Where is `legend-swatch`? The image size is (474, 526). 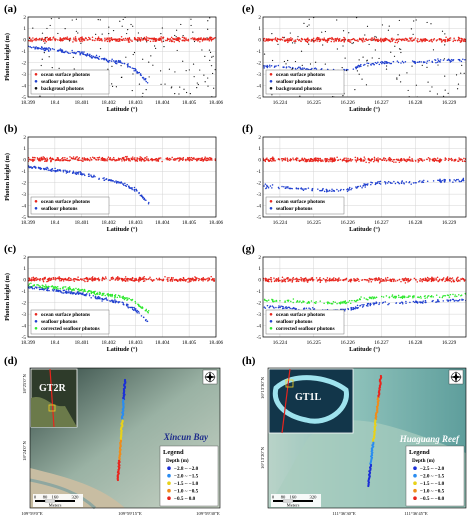
legend-swatch is located at coordinates (169, 475).